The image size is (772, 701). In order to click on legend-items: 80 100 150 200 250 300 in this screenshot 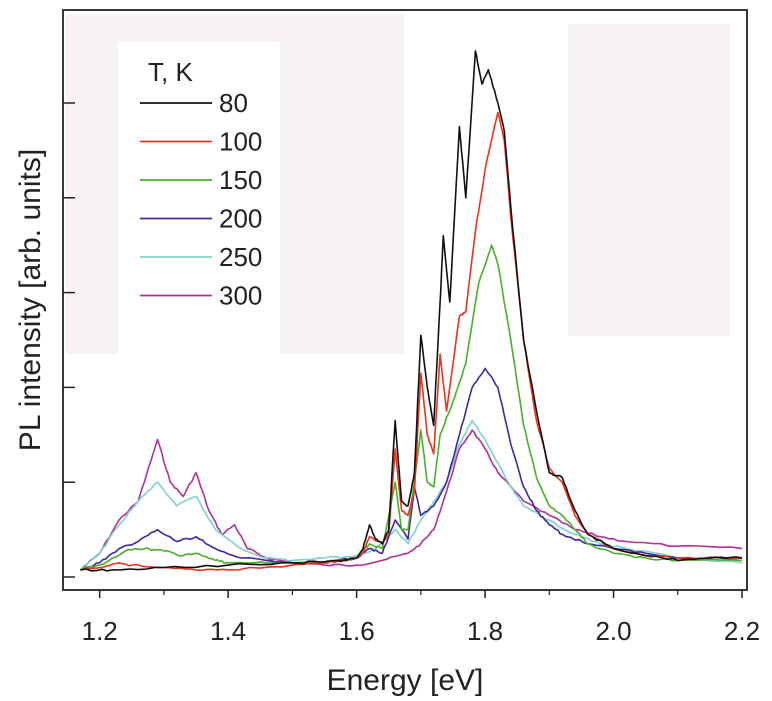, I will do `click(201, 199)`.